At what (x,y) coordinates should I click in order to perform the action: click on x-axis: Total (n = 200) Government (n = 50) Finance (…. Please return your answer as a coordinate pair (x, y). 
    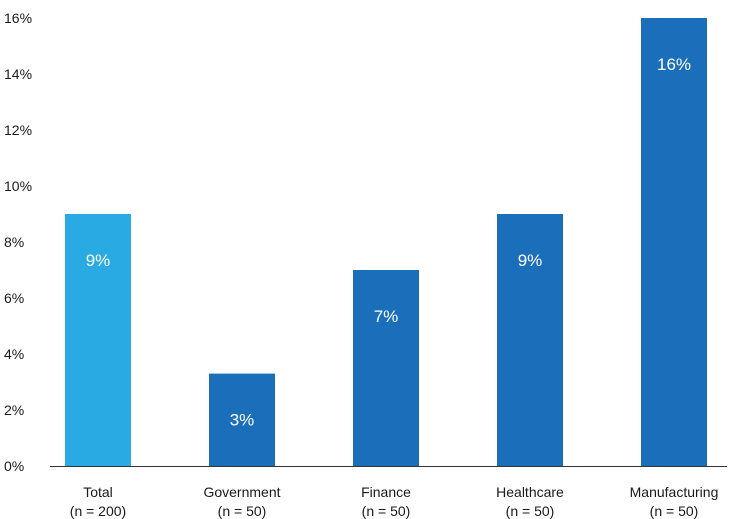
    Looking at the image, I should click on (388, 492).